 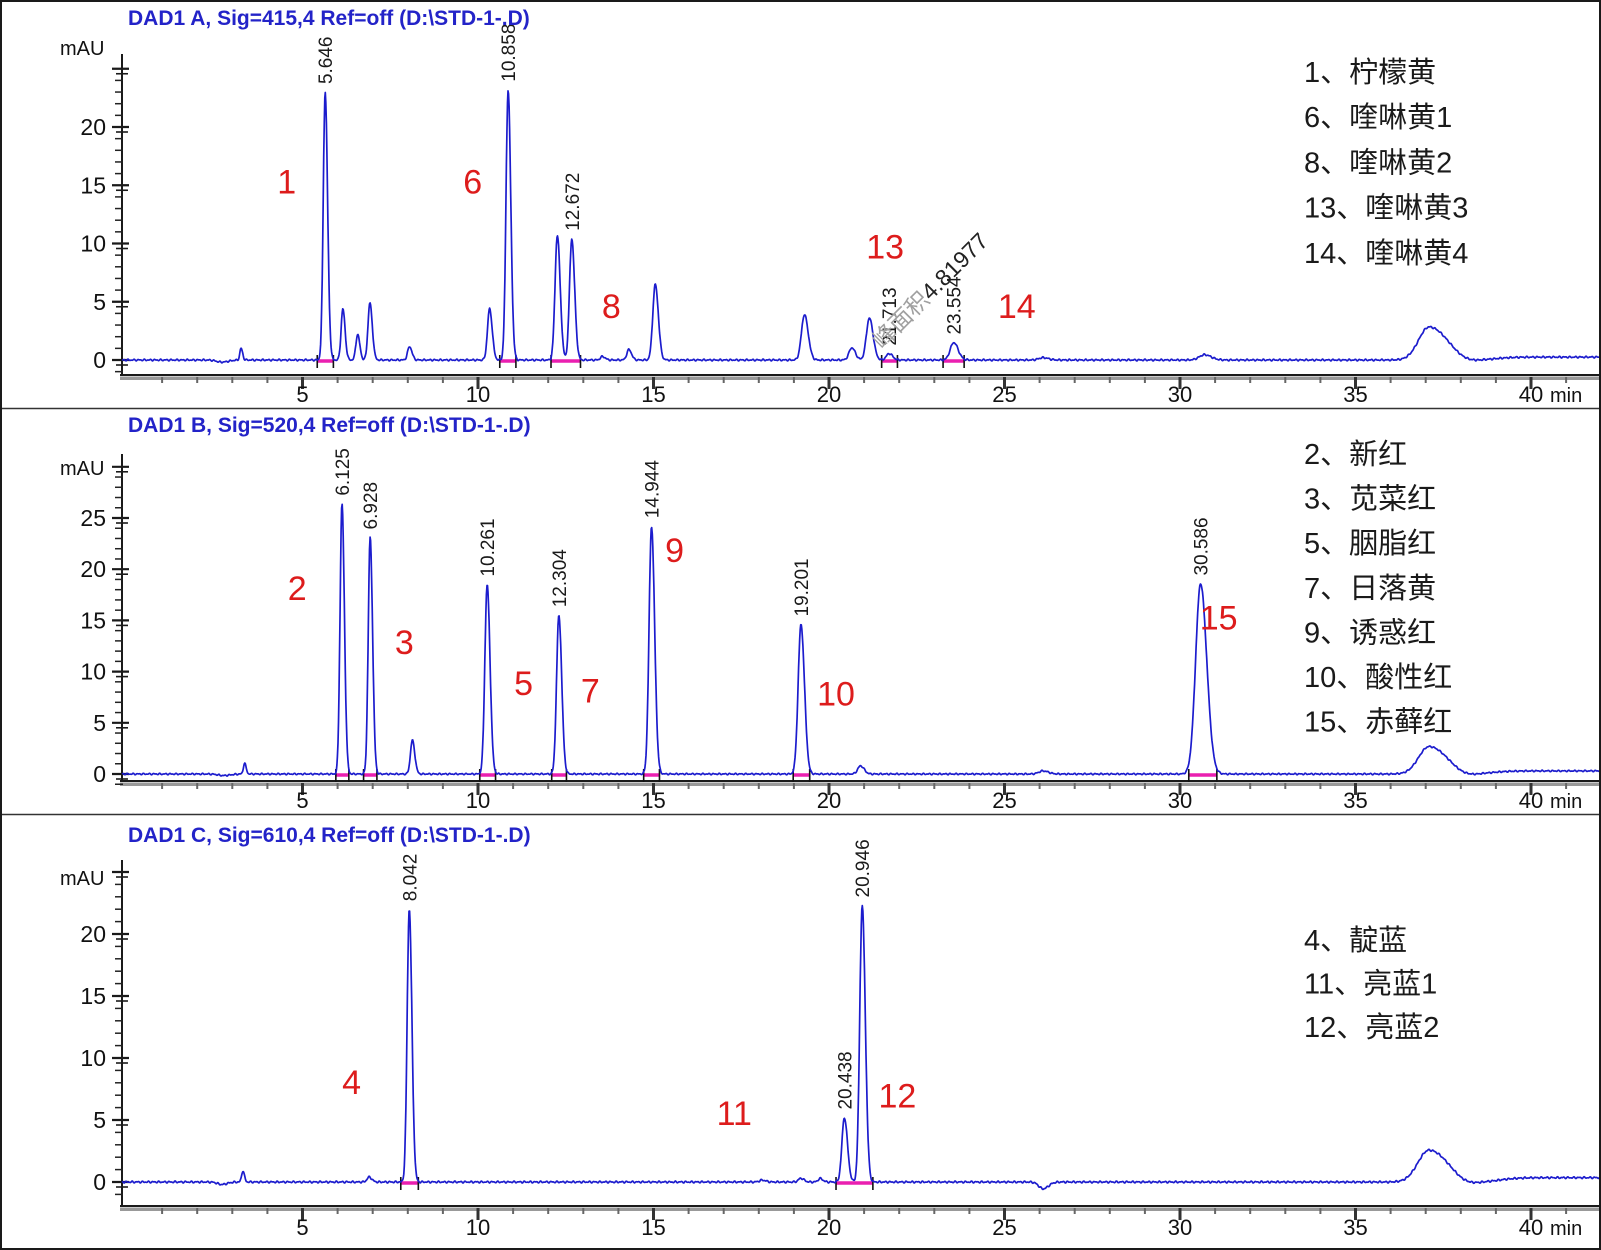 What do you see at coordinates (1355, 454) in the screenshot?
I see `legend-item: 2、新红` at bounding box center [1355, 454].